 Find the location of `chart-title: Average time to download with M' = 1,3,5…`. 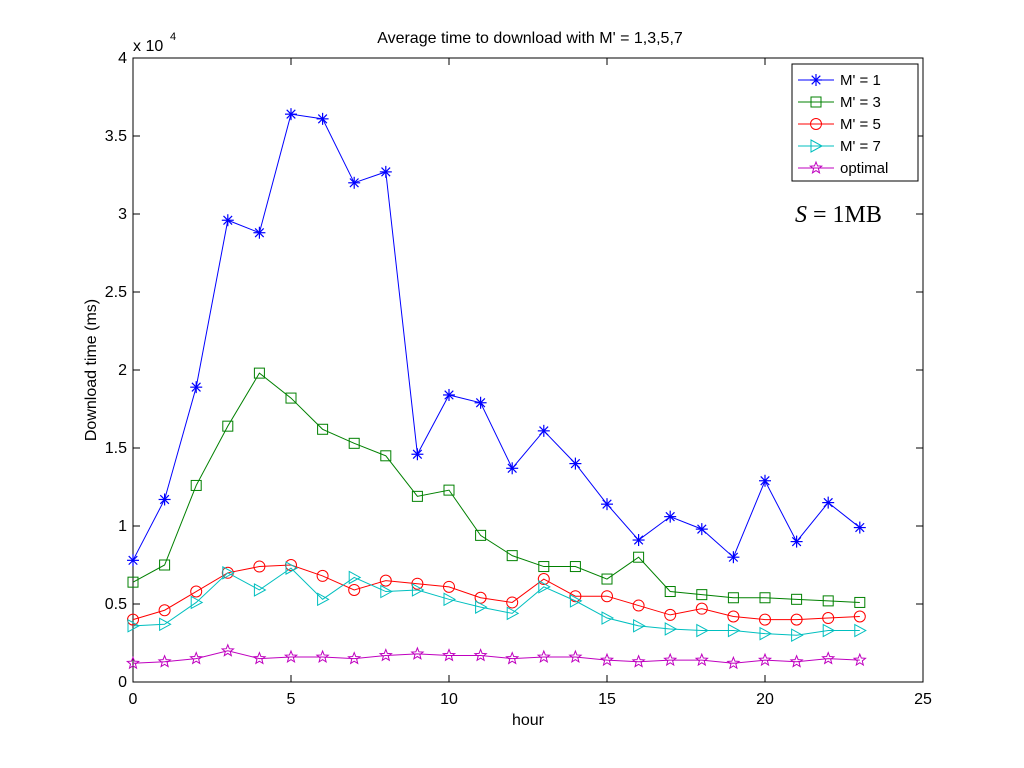

chart-title: Average time to download with M' = 1,3,5… is located at coordinates (530, 38).